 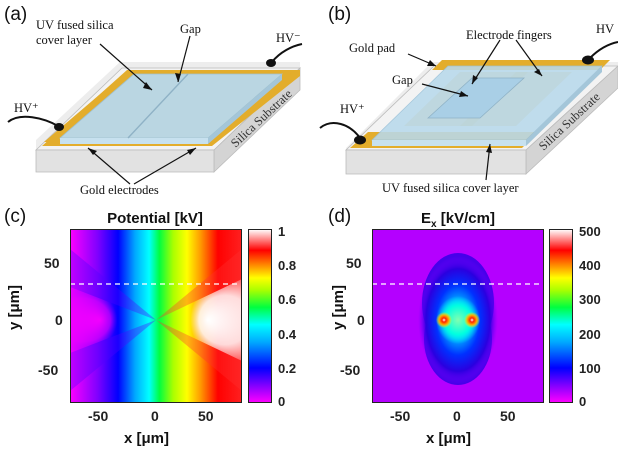 I want to click on hv-plus-contact-b, so click(x=360, y=140).